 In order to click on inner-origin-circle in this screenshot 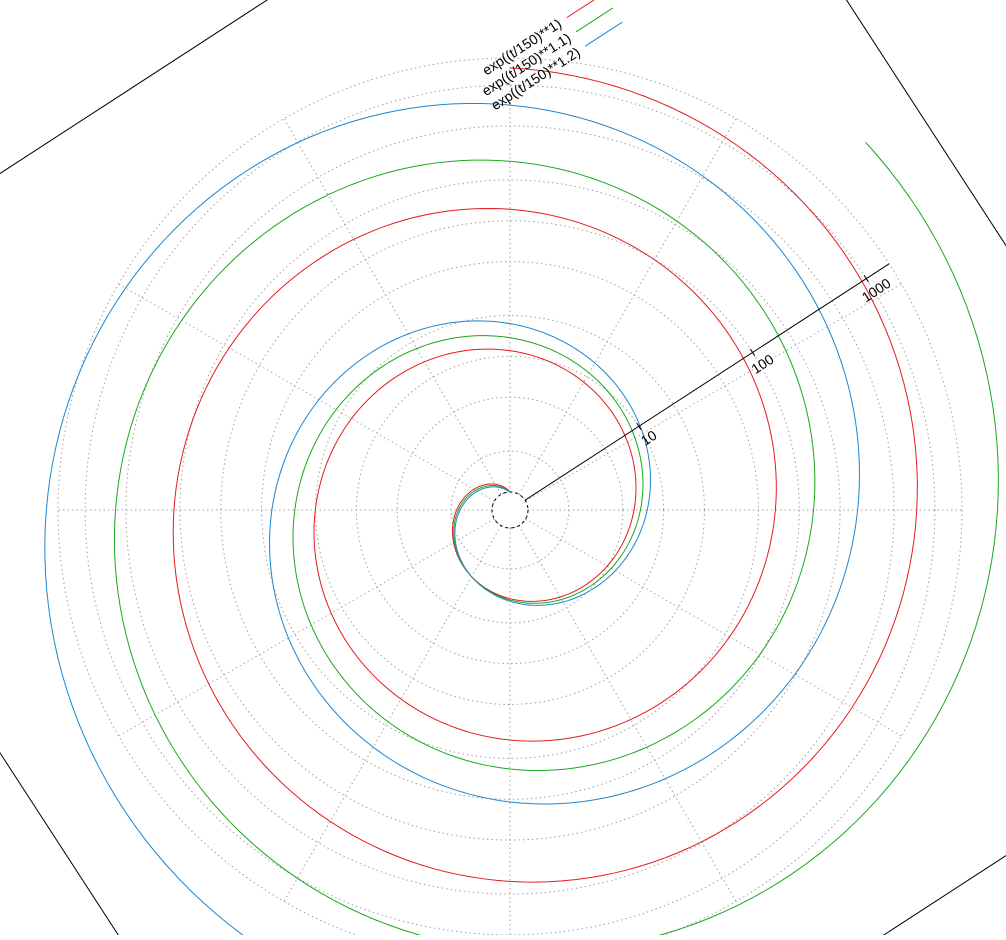, I will do `click(510, 510)`.